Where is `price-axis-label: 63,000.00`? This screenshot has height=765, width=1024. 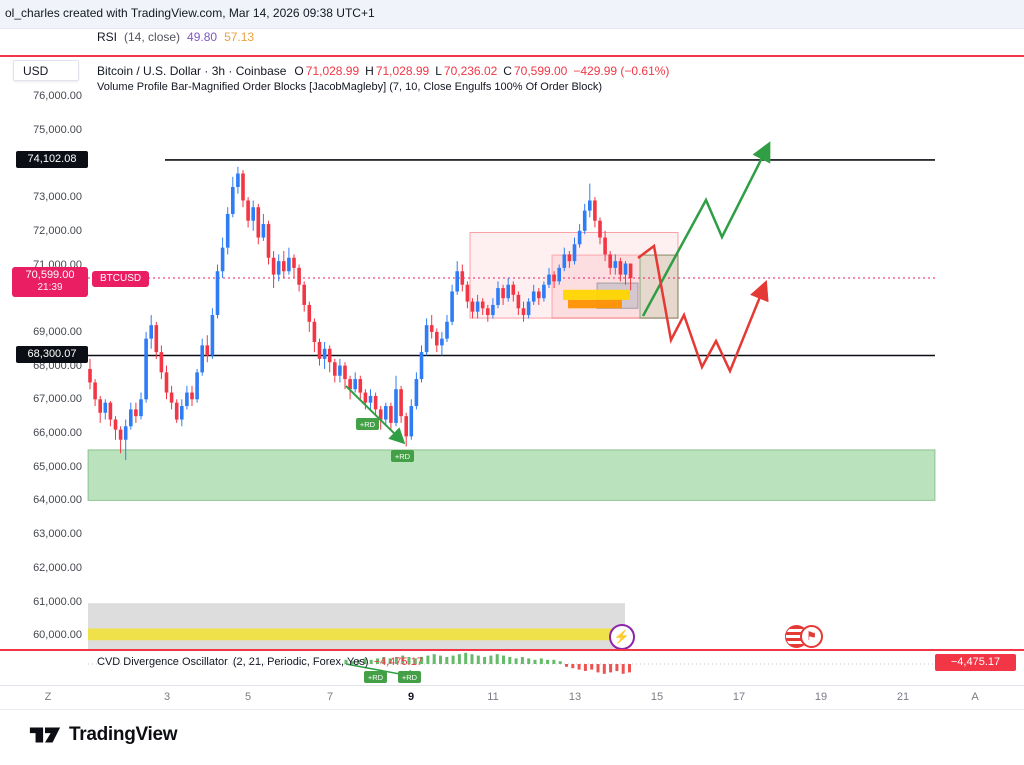 price-axis-label: 63,000.00 is located at coordinates (57, 534).